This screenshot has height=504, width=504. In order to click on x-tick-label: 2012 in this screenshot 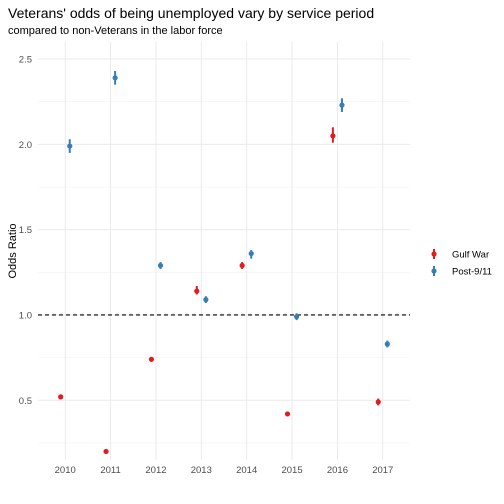, I will do `click(155, 470)`.